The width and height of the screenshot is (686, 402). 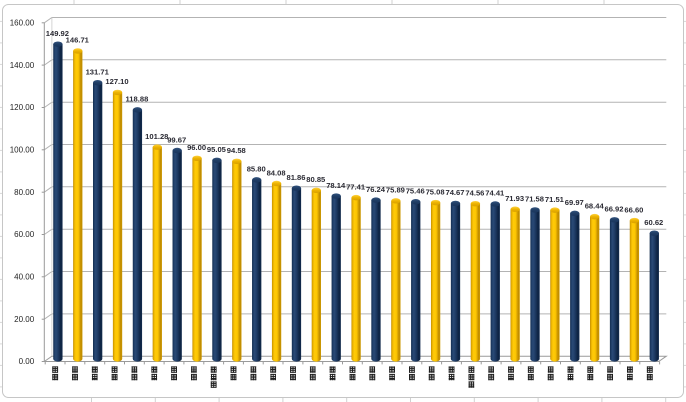 I want to click on svg-text: 71.58, so click(x=534, y=199).